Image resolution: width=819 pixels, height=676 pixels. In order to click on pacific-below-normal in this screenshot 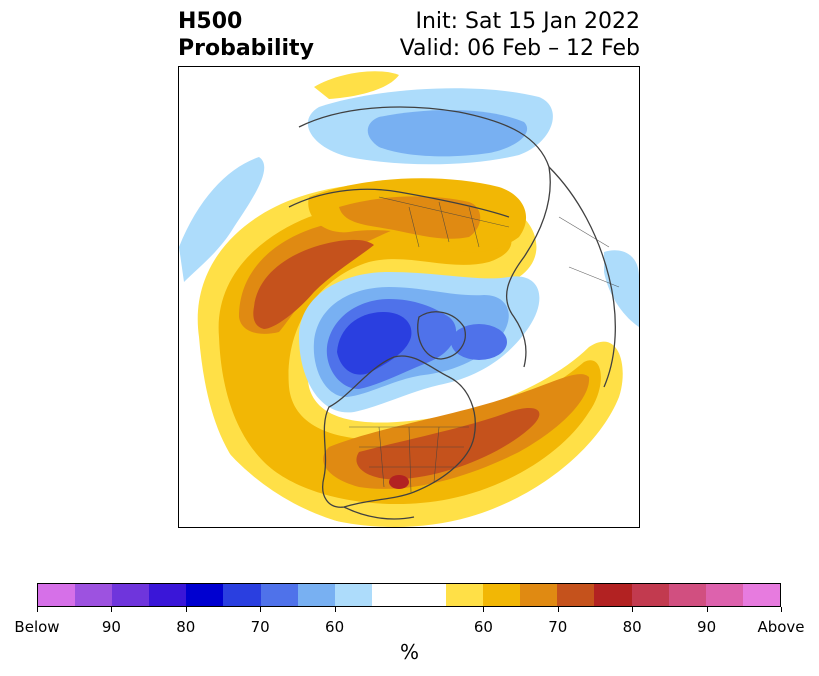, I will do `click(621, 288)`.